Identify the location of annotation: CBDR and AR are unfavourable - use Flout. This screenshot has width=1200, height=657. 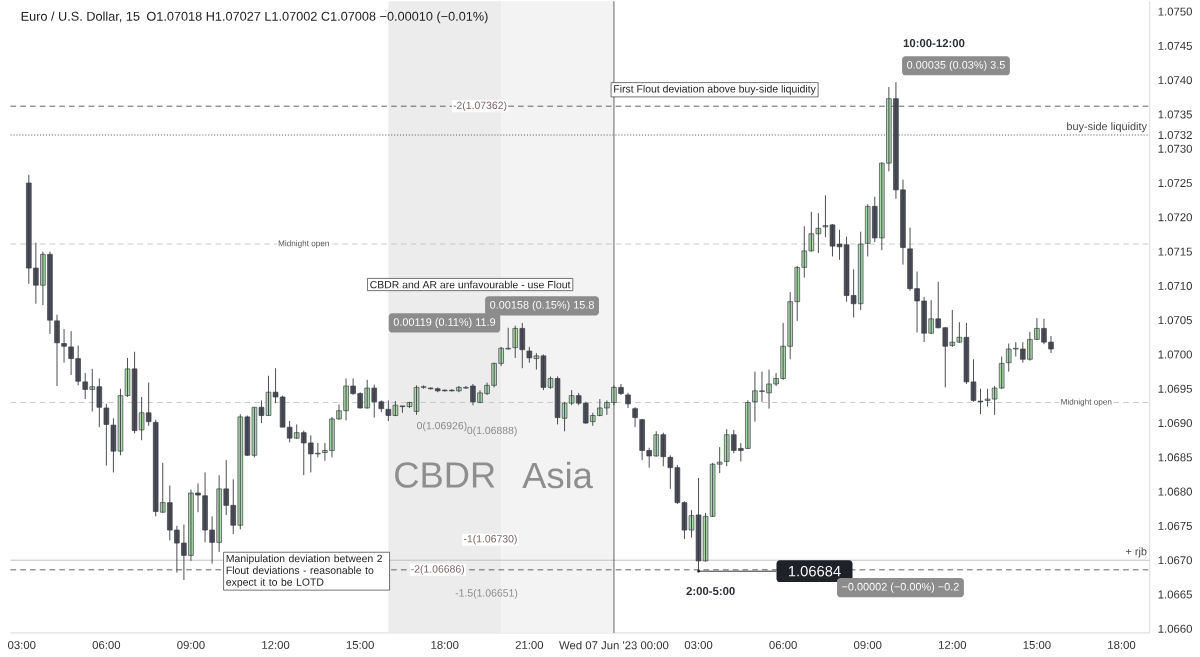
(470, 284).